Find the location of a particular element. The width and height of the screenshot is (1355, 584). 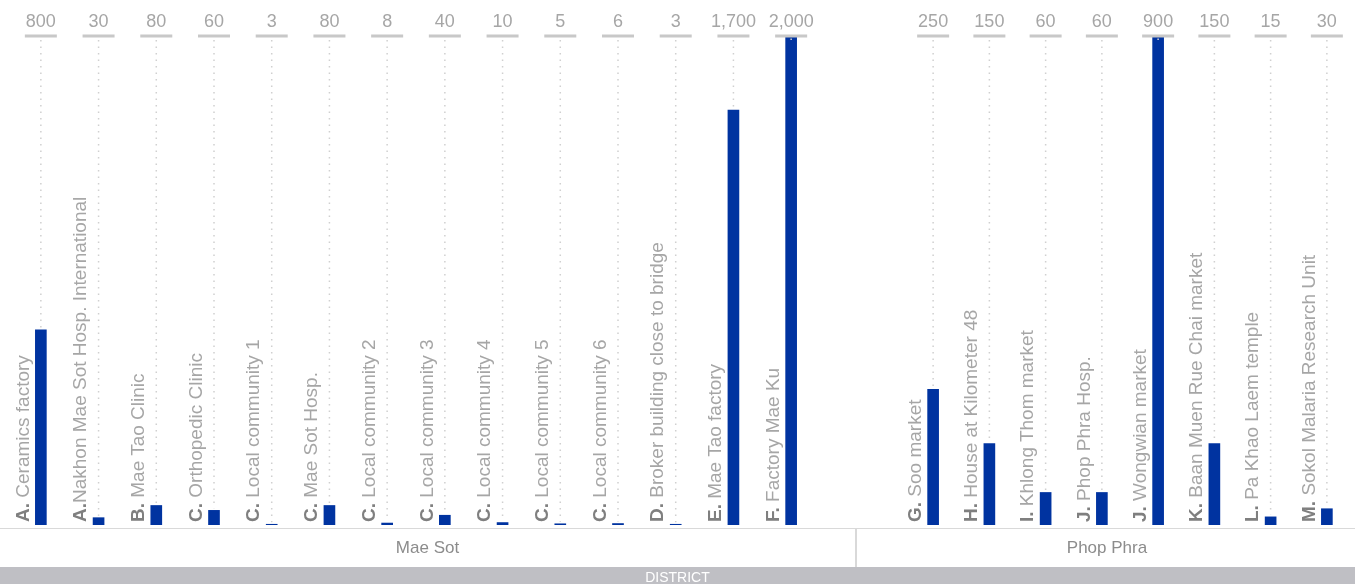

x-axis-title: Phop Phra is located at coordinates (1105, 547).